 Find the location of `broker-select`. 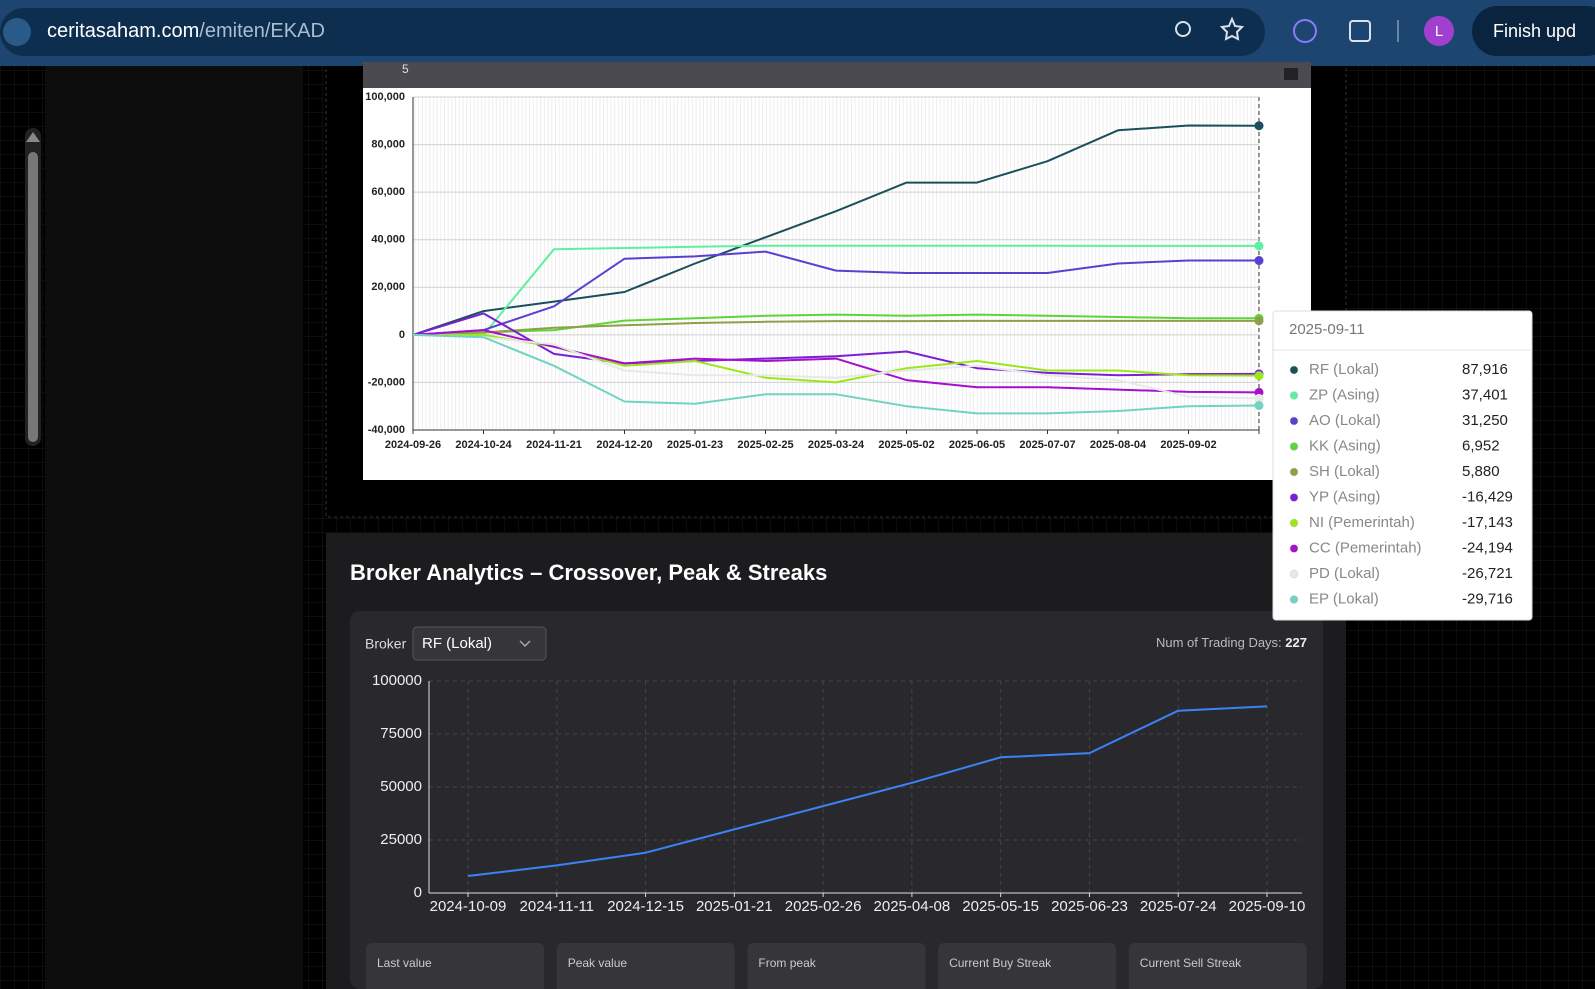

broker-select is located at coordinates (479, 643).